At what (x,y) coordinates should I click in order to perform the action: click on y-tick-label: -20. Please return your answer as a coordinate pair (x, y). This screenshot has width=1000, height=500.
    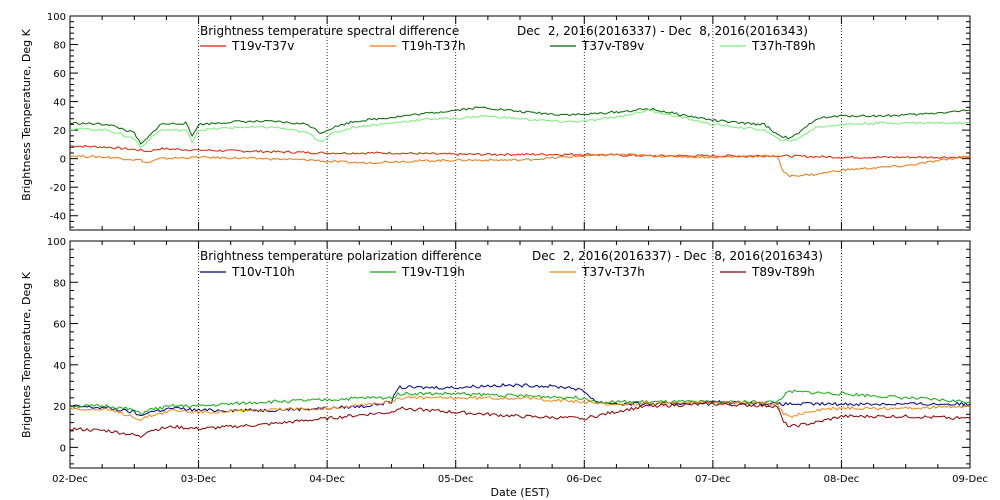
    Looking at the image, I should click on (58, 188).